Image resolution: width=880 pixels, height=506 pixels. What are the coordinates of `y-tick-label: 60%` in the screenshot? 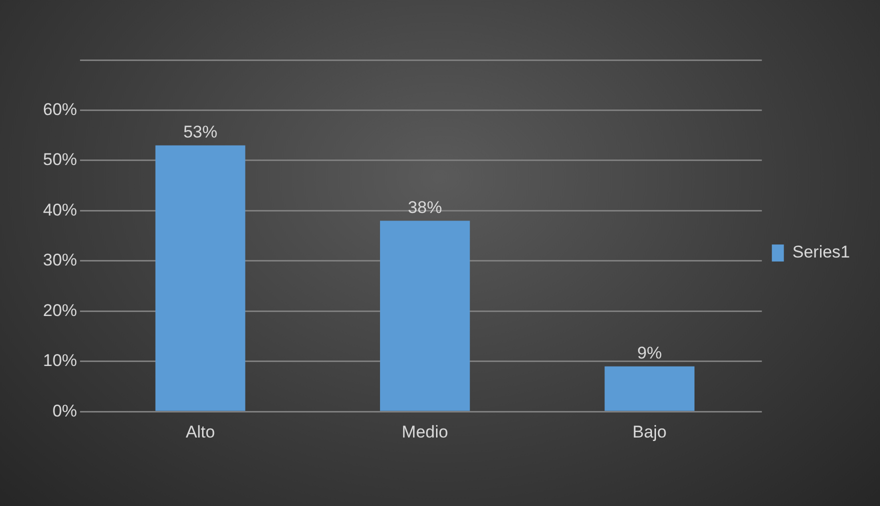 It's located at (60, 109).